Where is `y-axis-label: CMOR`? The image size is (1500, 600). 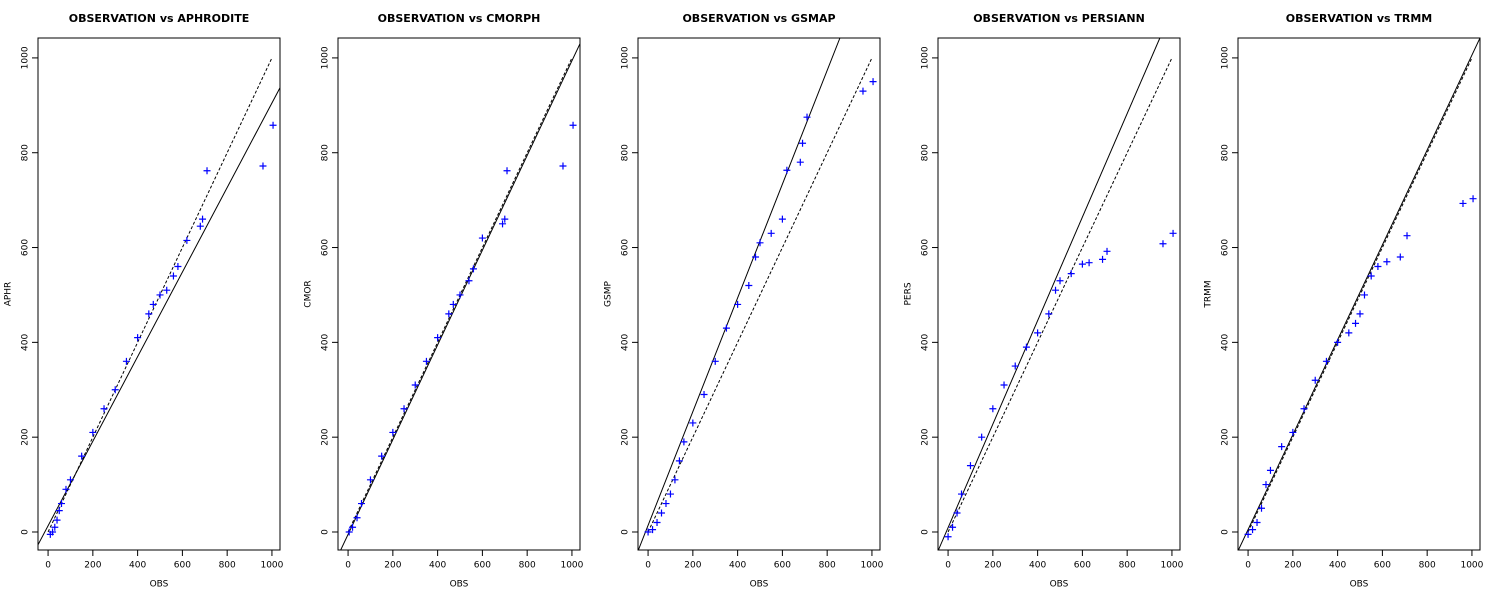 y-axis-label: CMOR is located at coordinates (309, 293).